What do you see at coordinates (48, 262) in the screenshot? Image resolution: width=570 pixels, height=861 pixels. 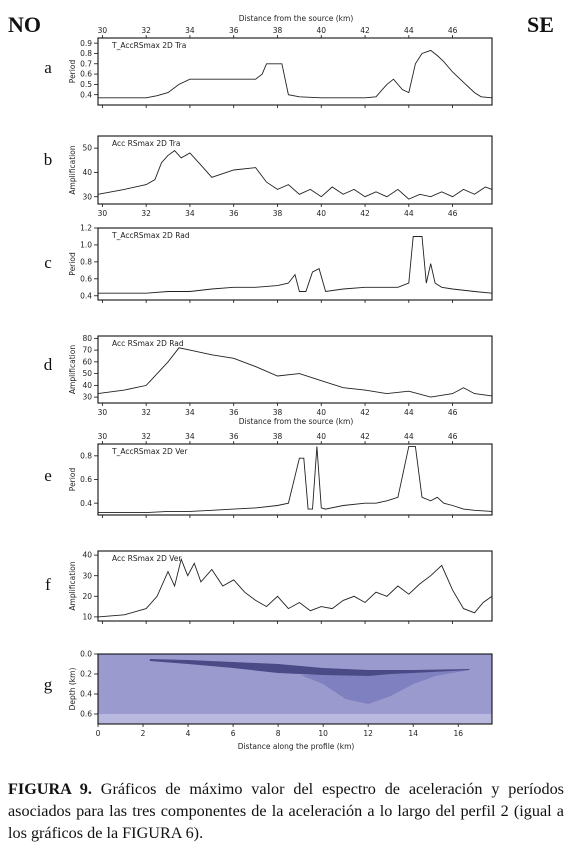 I see `panel-letter: c` at bounding box center [48, 262].